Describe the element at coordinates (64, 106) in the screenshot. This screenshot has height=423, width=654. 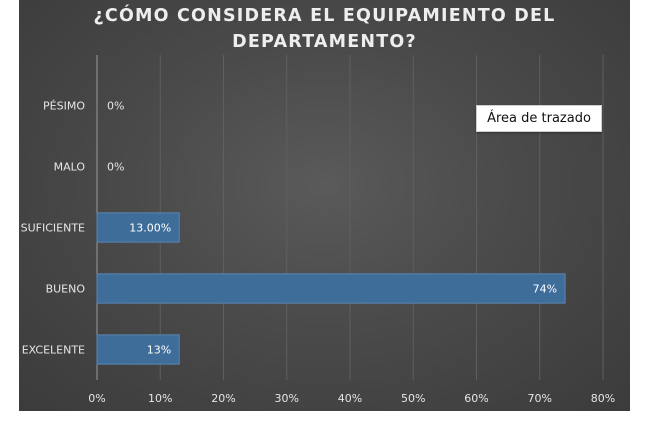
I see `category-label: PÉSIMO` at that location.